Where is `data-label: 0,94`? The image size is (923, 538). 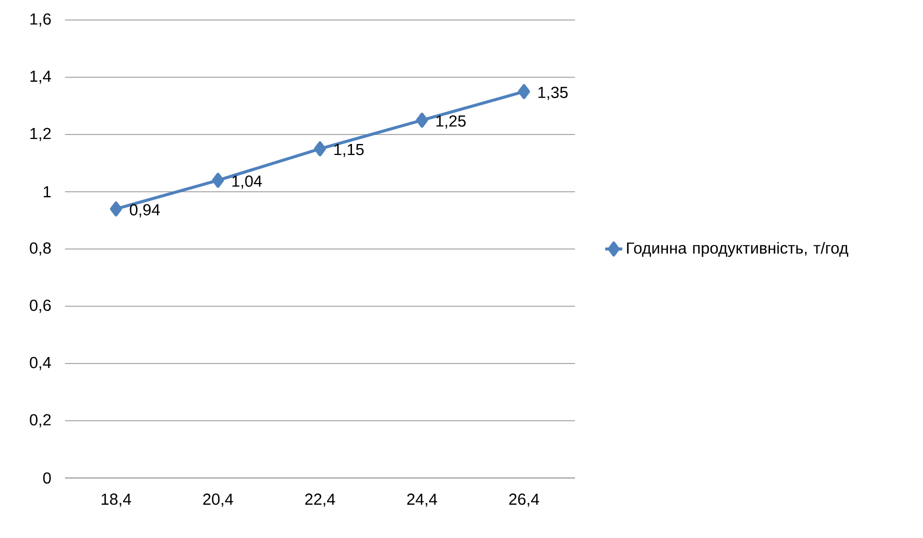 data-label: 0,94 is located at coordinates (145, 211).